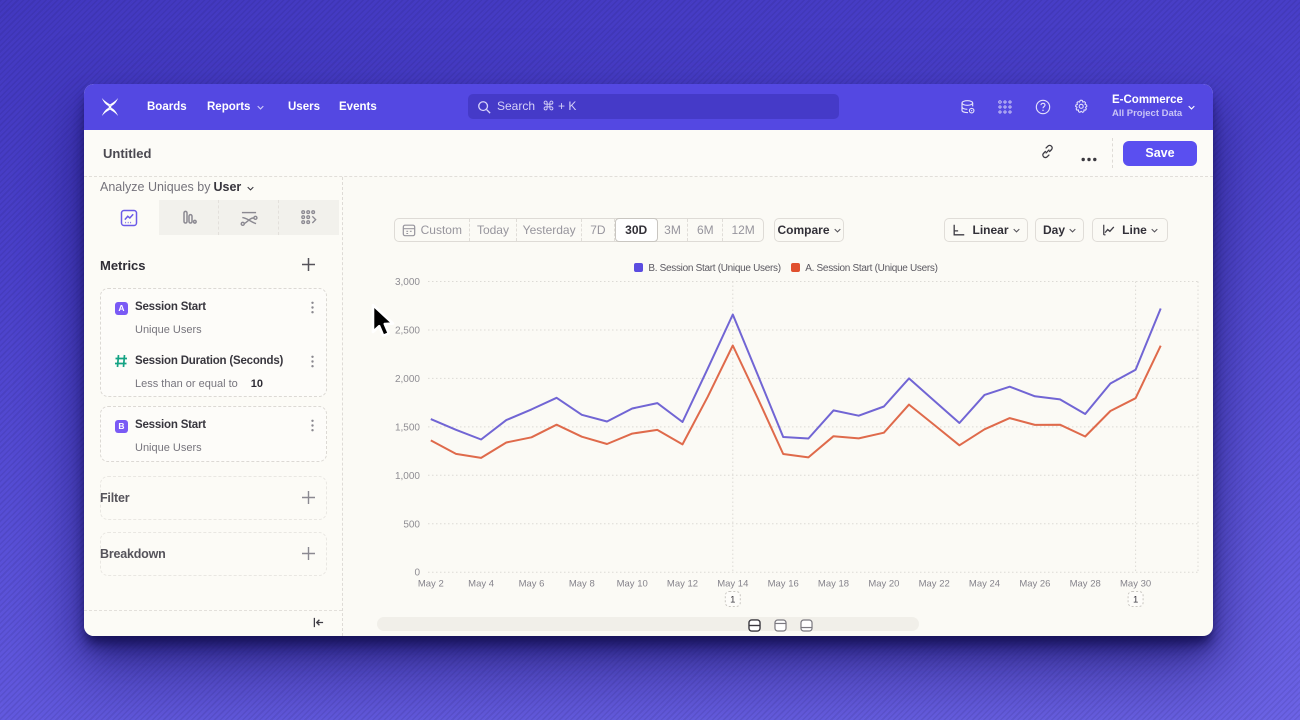  What do you see at coordinates (431, 584) in the screenshot?
I see `svg-text: May 2` at bounding box center [431, 584].